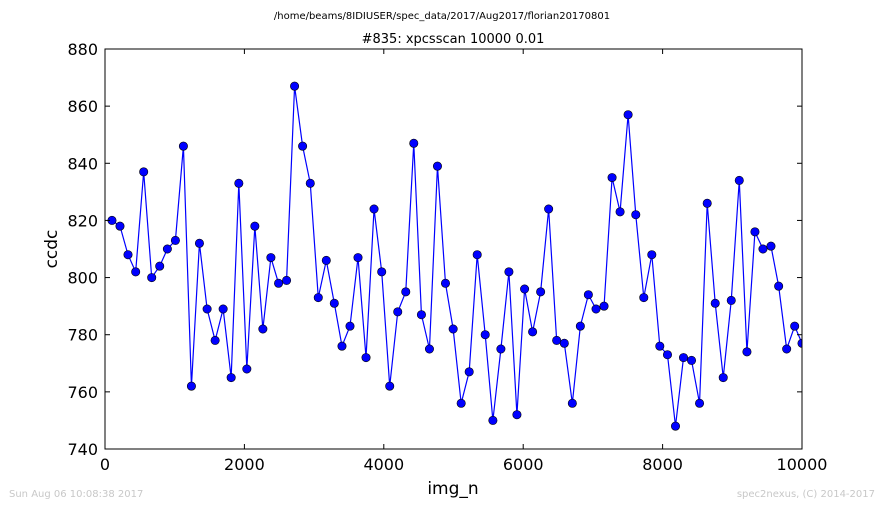 Image resolution: width=884 pixels, height=509 pixels. What do you see at coordinates (662, 464) in the screenshot?
I see `x-tick-label: 8000` at bounding box center [662, 464].